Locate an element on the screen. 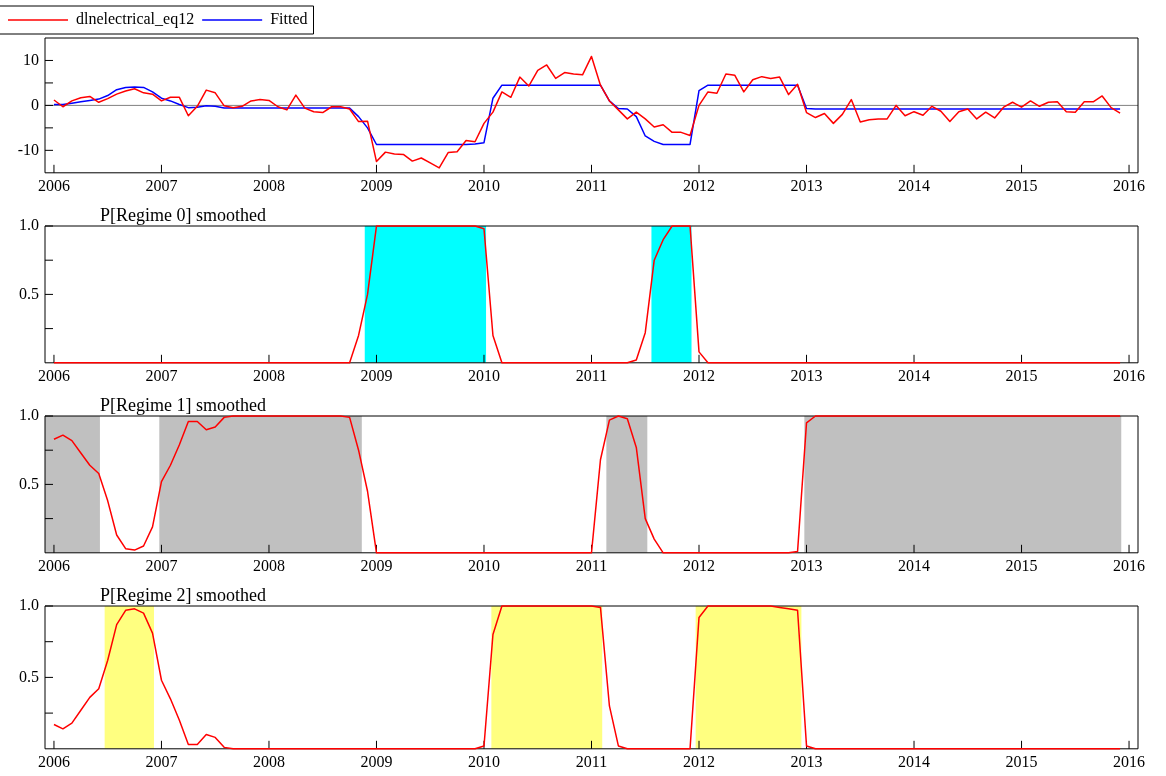 The image size is (1166, 776). y-tick-label: 10 is located at coordinates (31, 59).